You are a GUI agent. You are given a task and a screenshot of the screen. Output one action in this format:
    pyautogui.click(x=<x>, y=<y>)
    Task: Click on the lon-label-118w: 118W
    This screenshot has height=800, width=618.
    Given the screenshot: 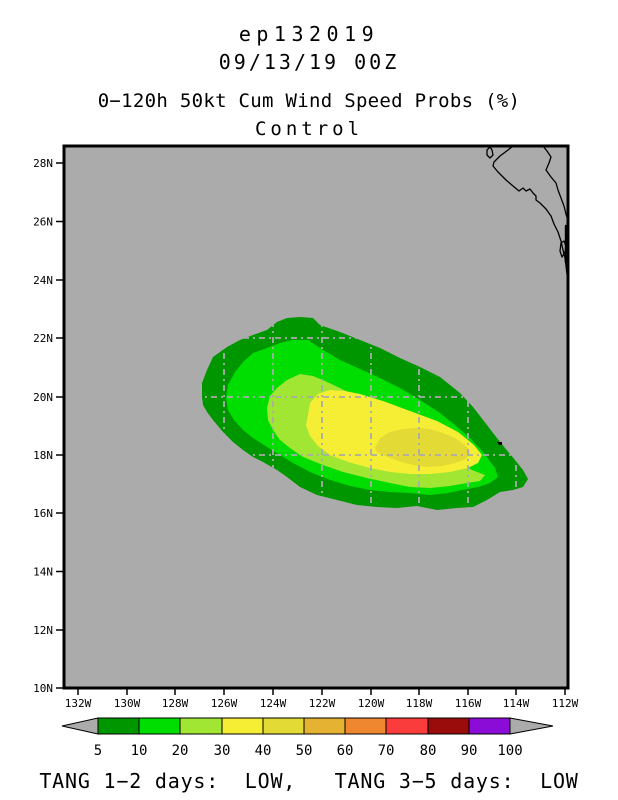 What is the action you would take?
    pyautogui.click(x=419, y=703)
    